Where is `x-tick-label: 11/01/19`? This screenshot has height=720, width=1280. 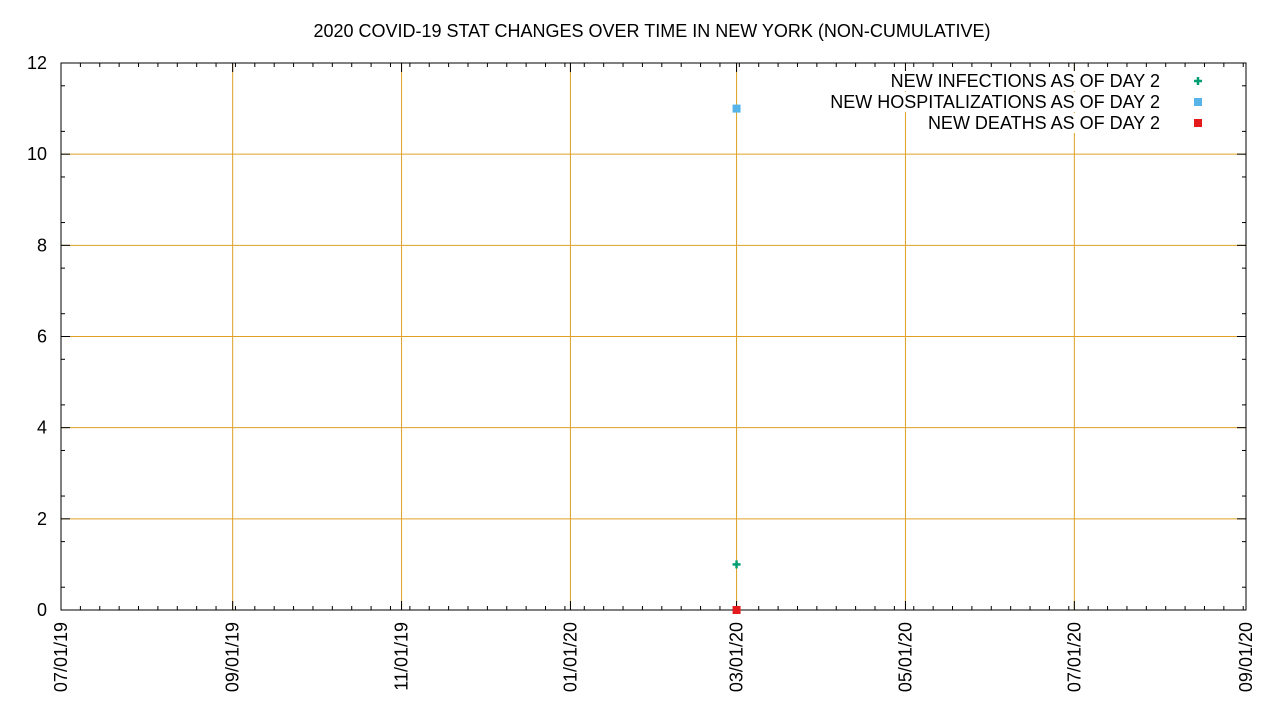 x-tick-label: 11/01/19 is located at coordinates (402, 656).